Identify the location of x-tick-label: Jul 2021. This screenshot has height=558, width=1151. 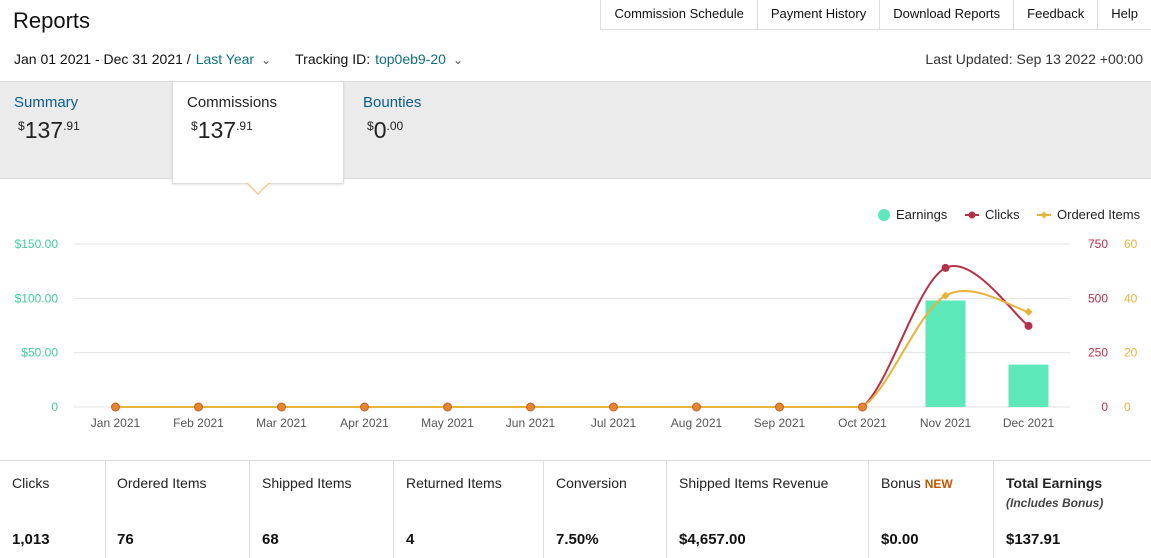
(614, 423).